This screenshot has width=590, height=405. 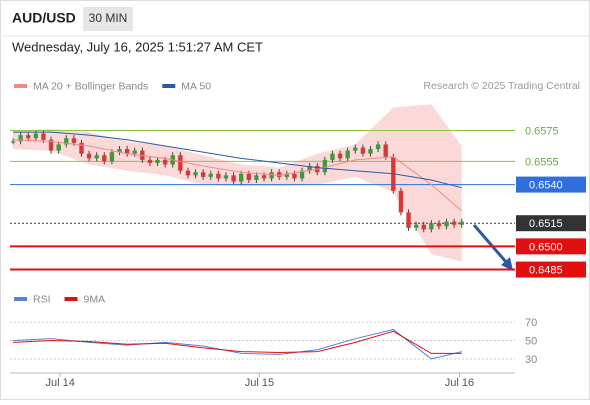 What do you see at coordinates (95, 299) in the screenshot?
I see `legend-label: 9MA` at bounding box center [95, 299].